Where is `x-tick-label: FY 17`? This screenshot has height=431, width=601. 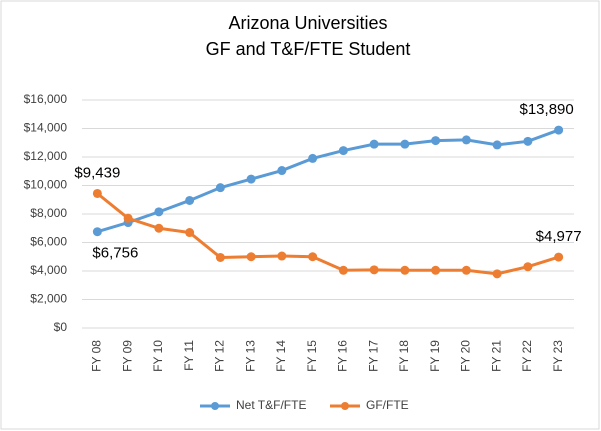 x-tick-label: FY 17 is located at coordinates (373, 356).